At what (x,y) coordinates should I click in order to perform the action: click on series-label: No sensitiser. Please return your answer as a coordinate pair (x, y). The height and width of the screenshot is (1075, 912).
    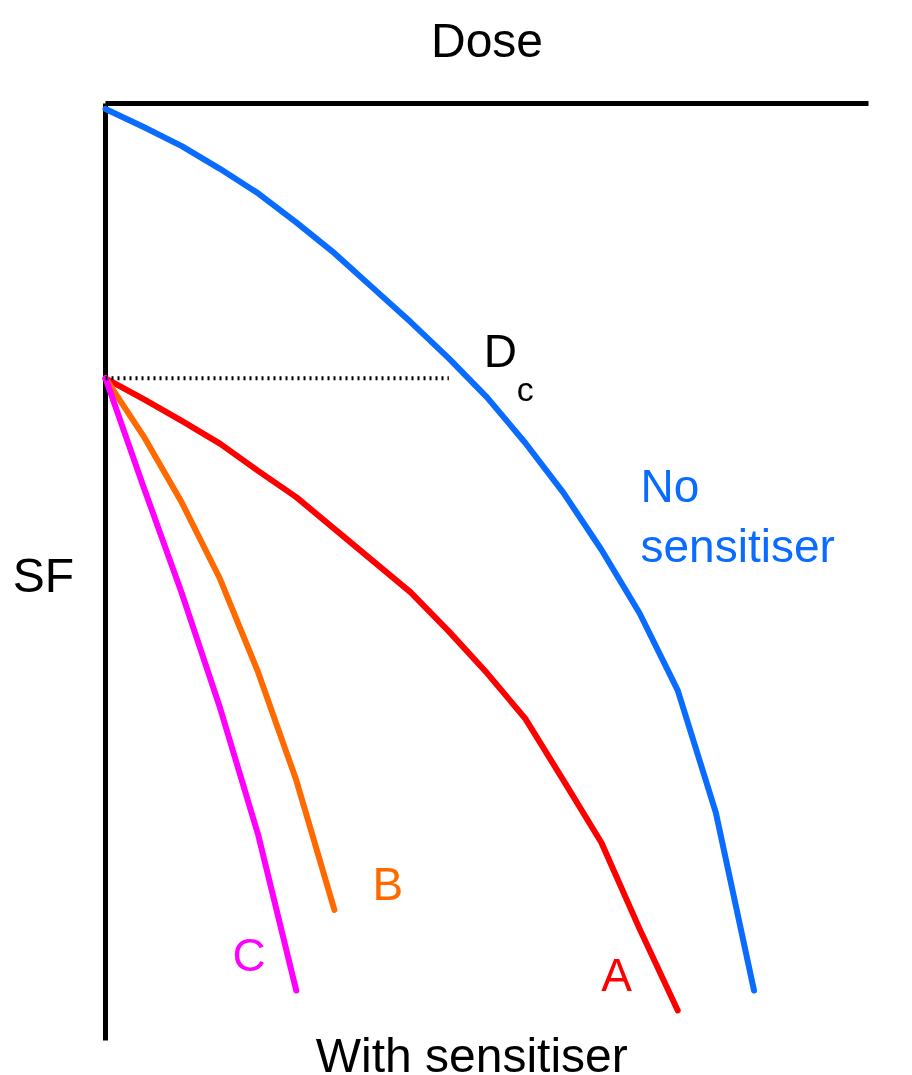
    Looking at the image, I should click on (737, 516).